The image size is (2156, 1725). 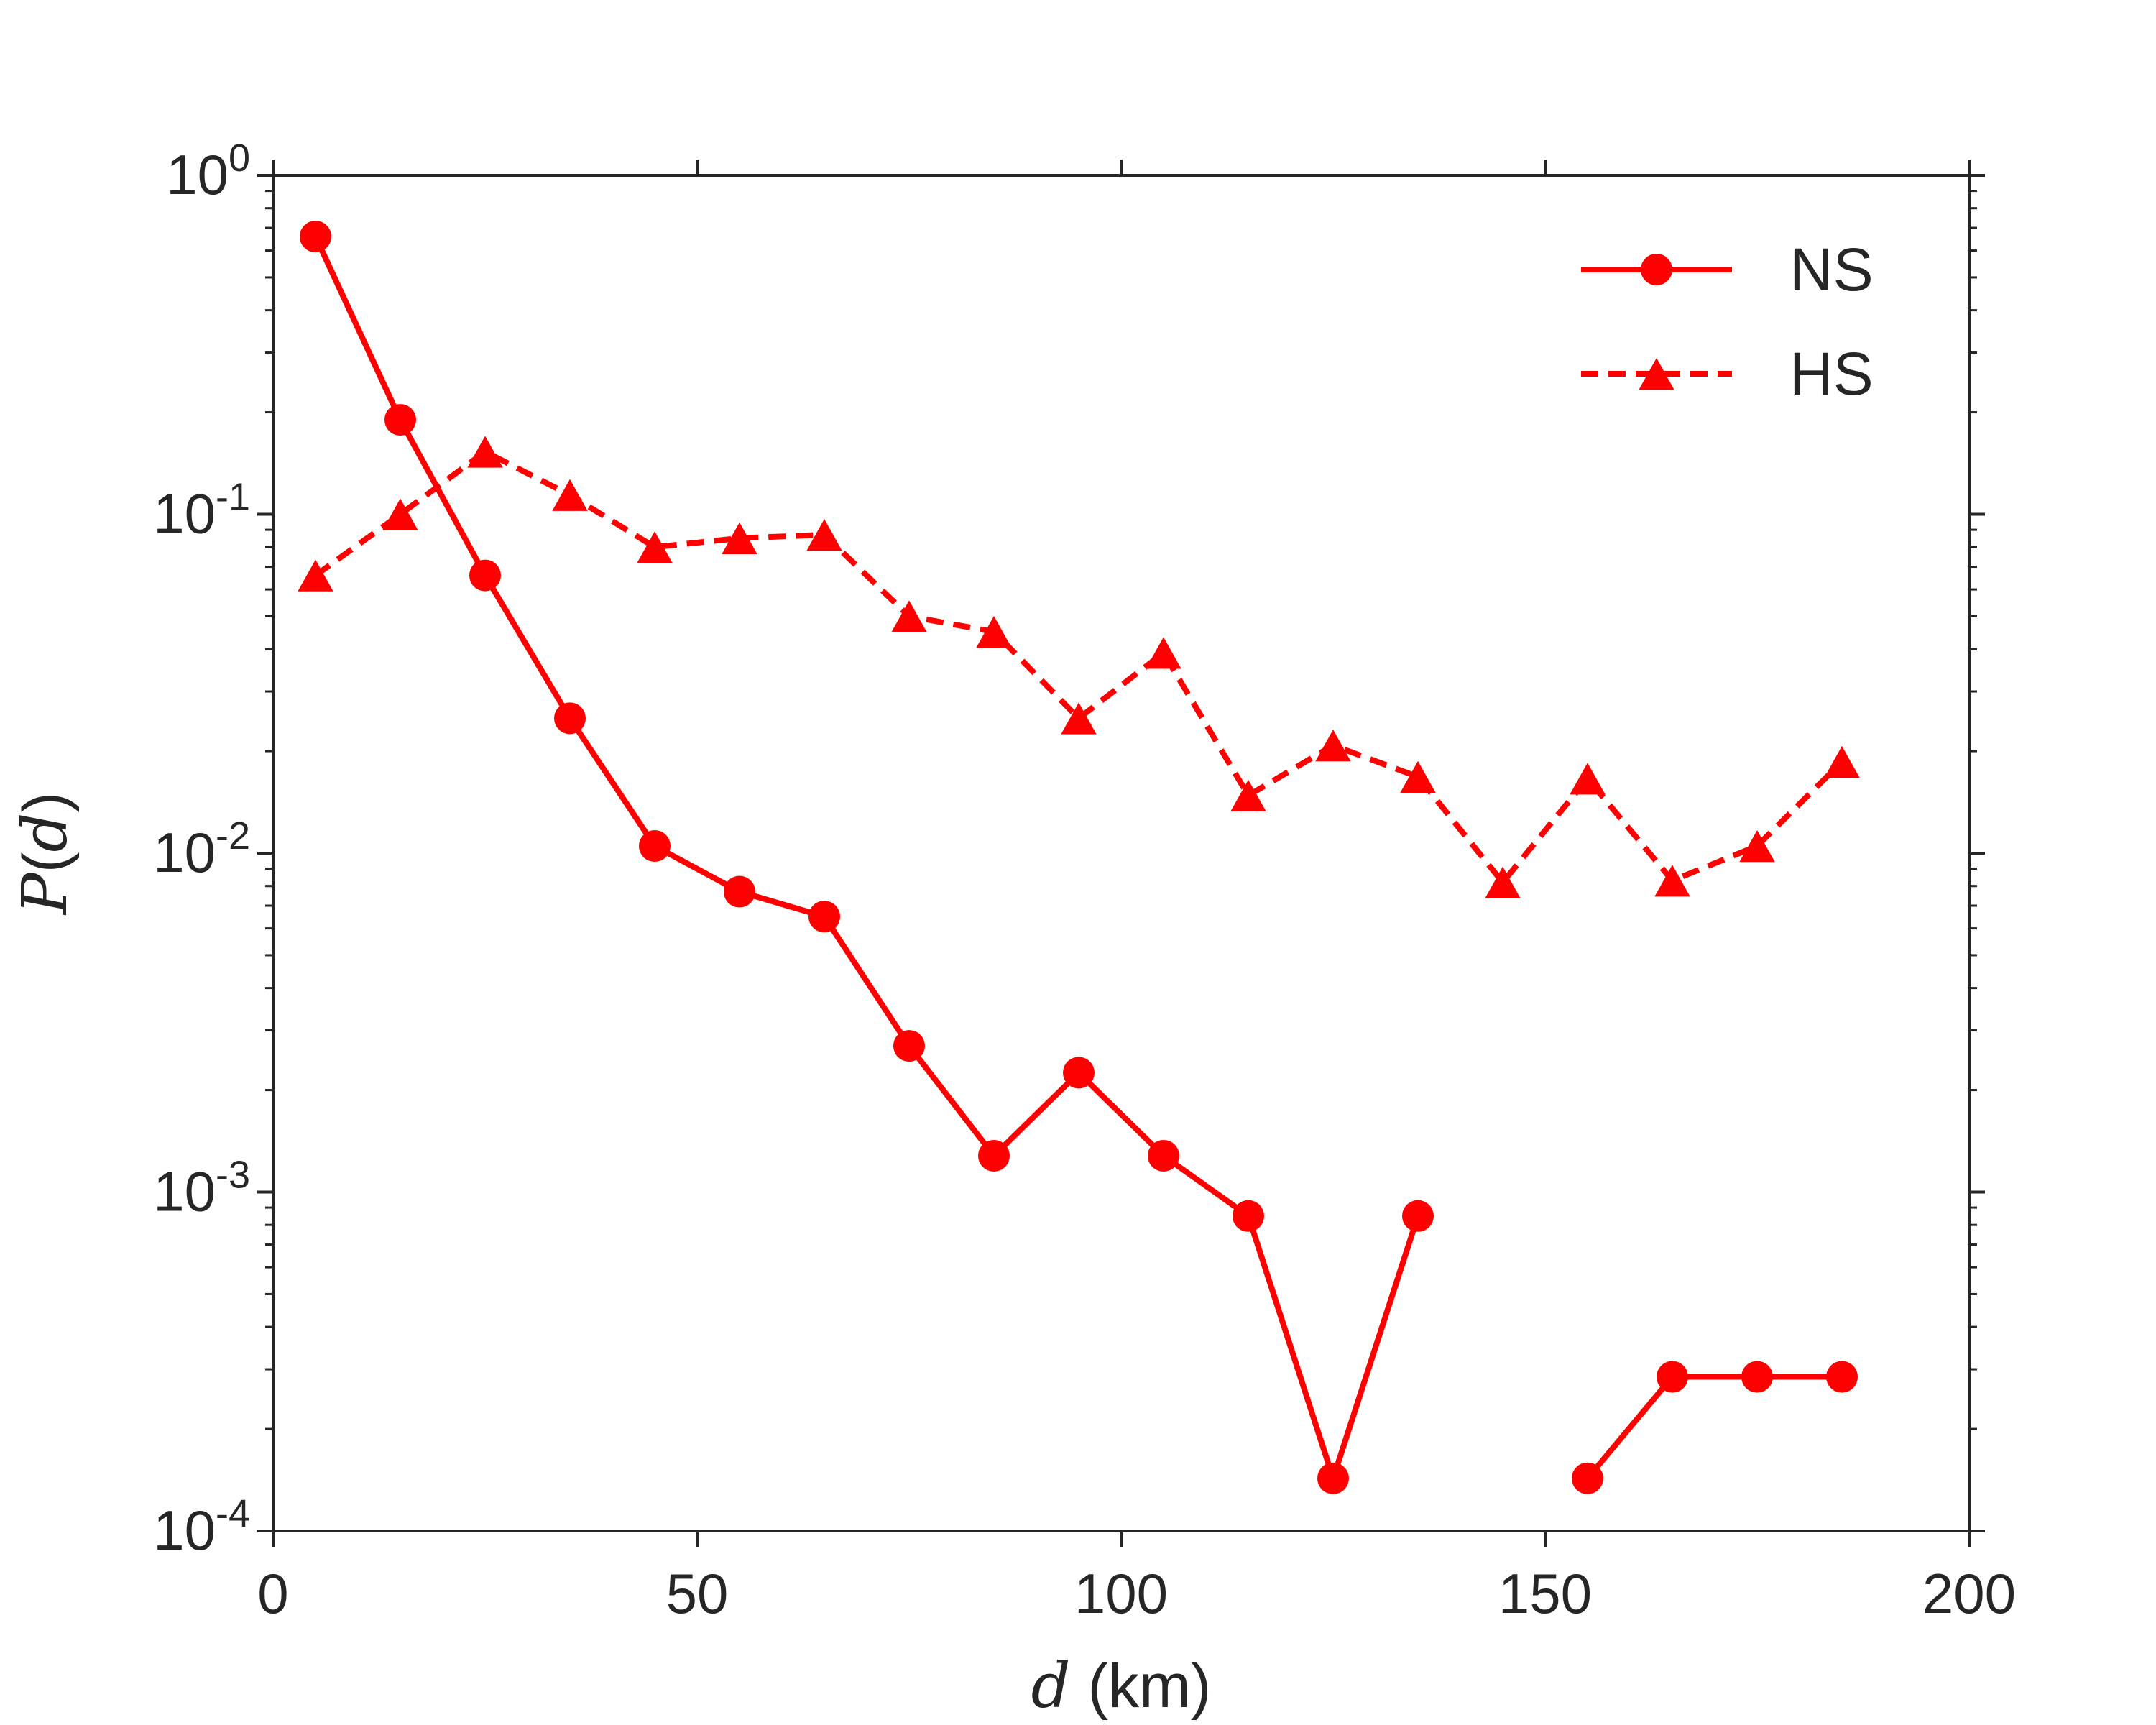 I want to click on x-tick-label: 50, so click(x=698, y=1593).